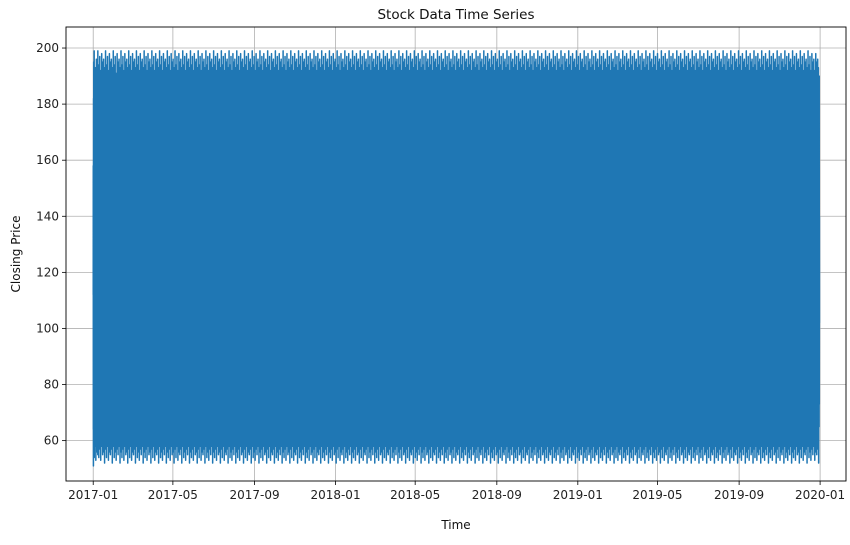  What do you see at coordinates (47, 216) in the screenshot?
I see `y-tick-label: 140` at bounding box center [47, 216].